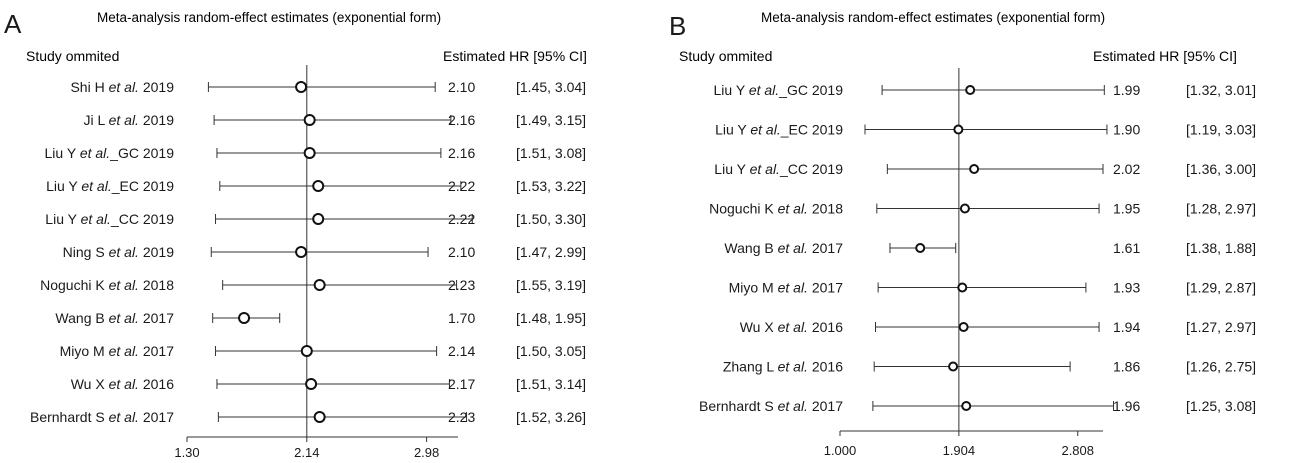 The width and height of the screenshot is (1296, 463). What do you see at coordinates (551, 318) in the screenshot?
I see `ci-value: [1.48, 1.95]` at bounding box center [551, 318].